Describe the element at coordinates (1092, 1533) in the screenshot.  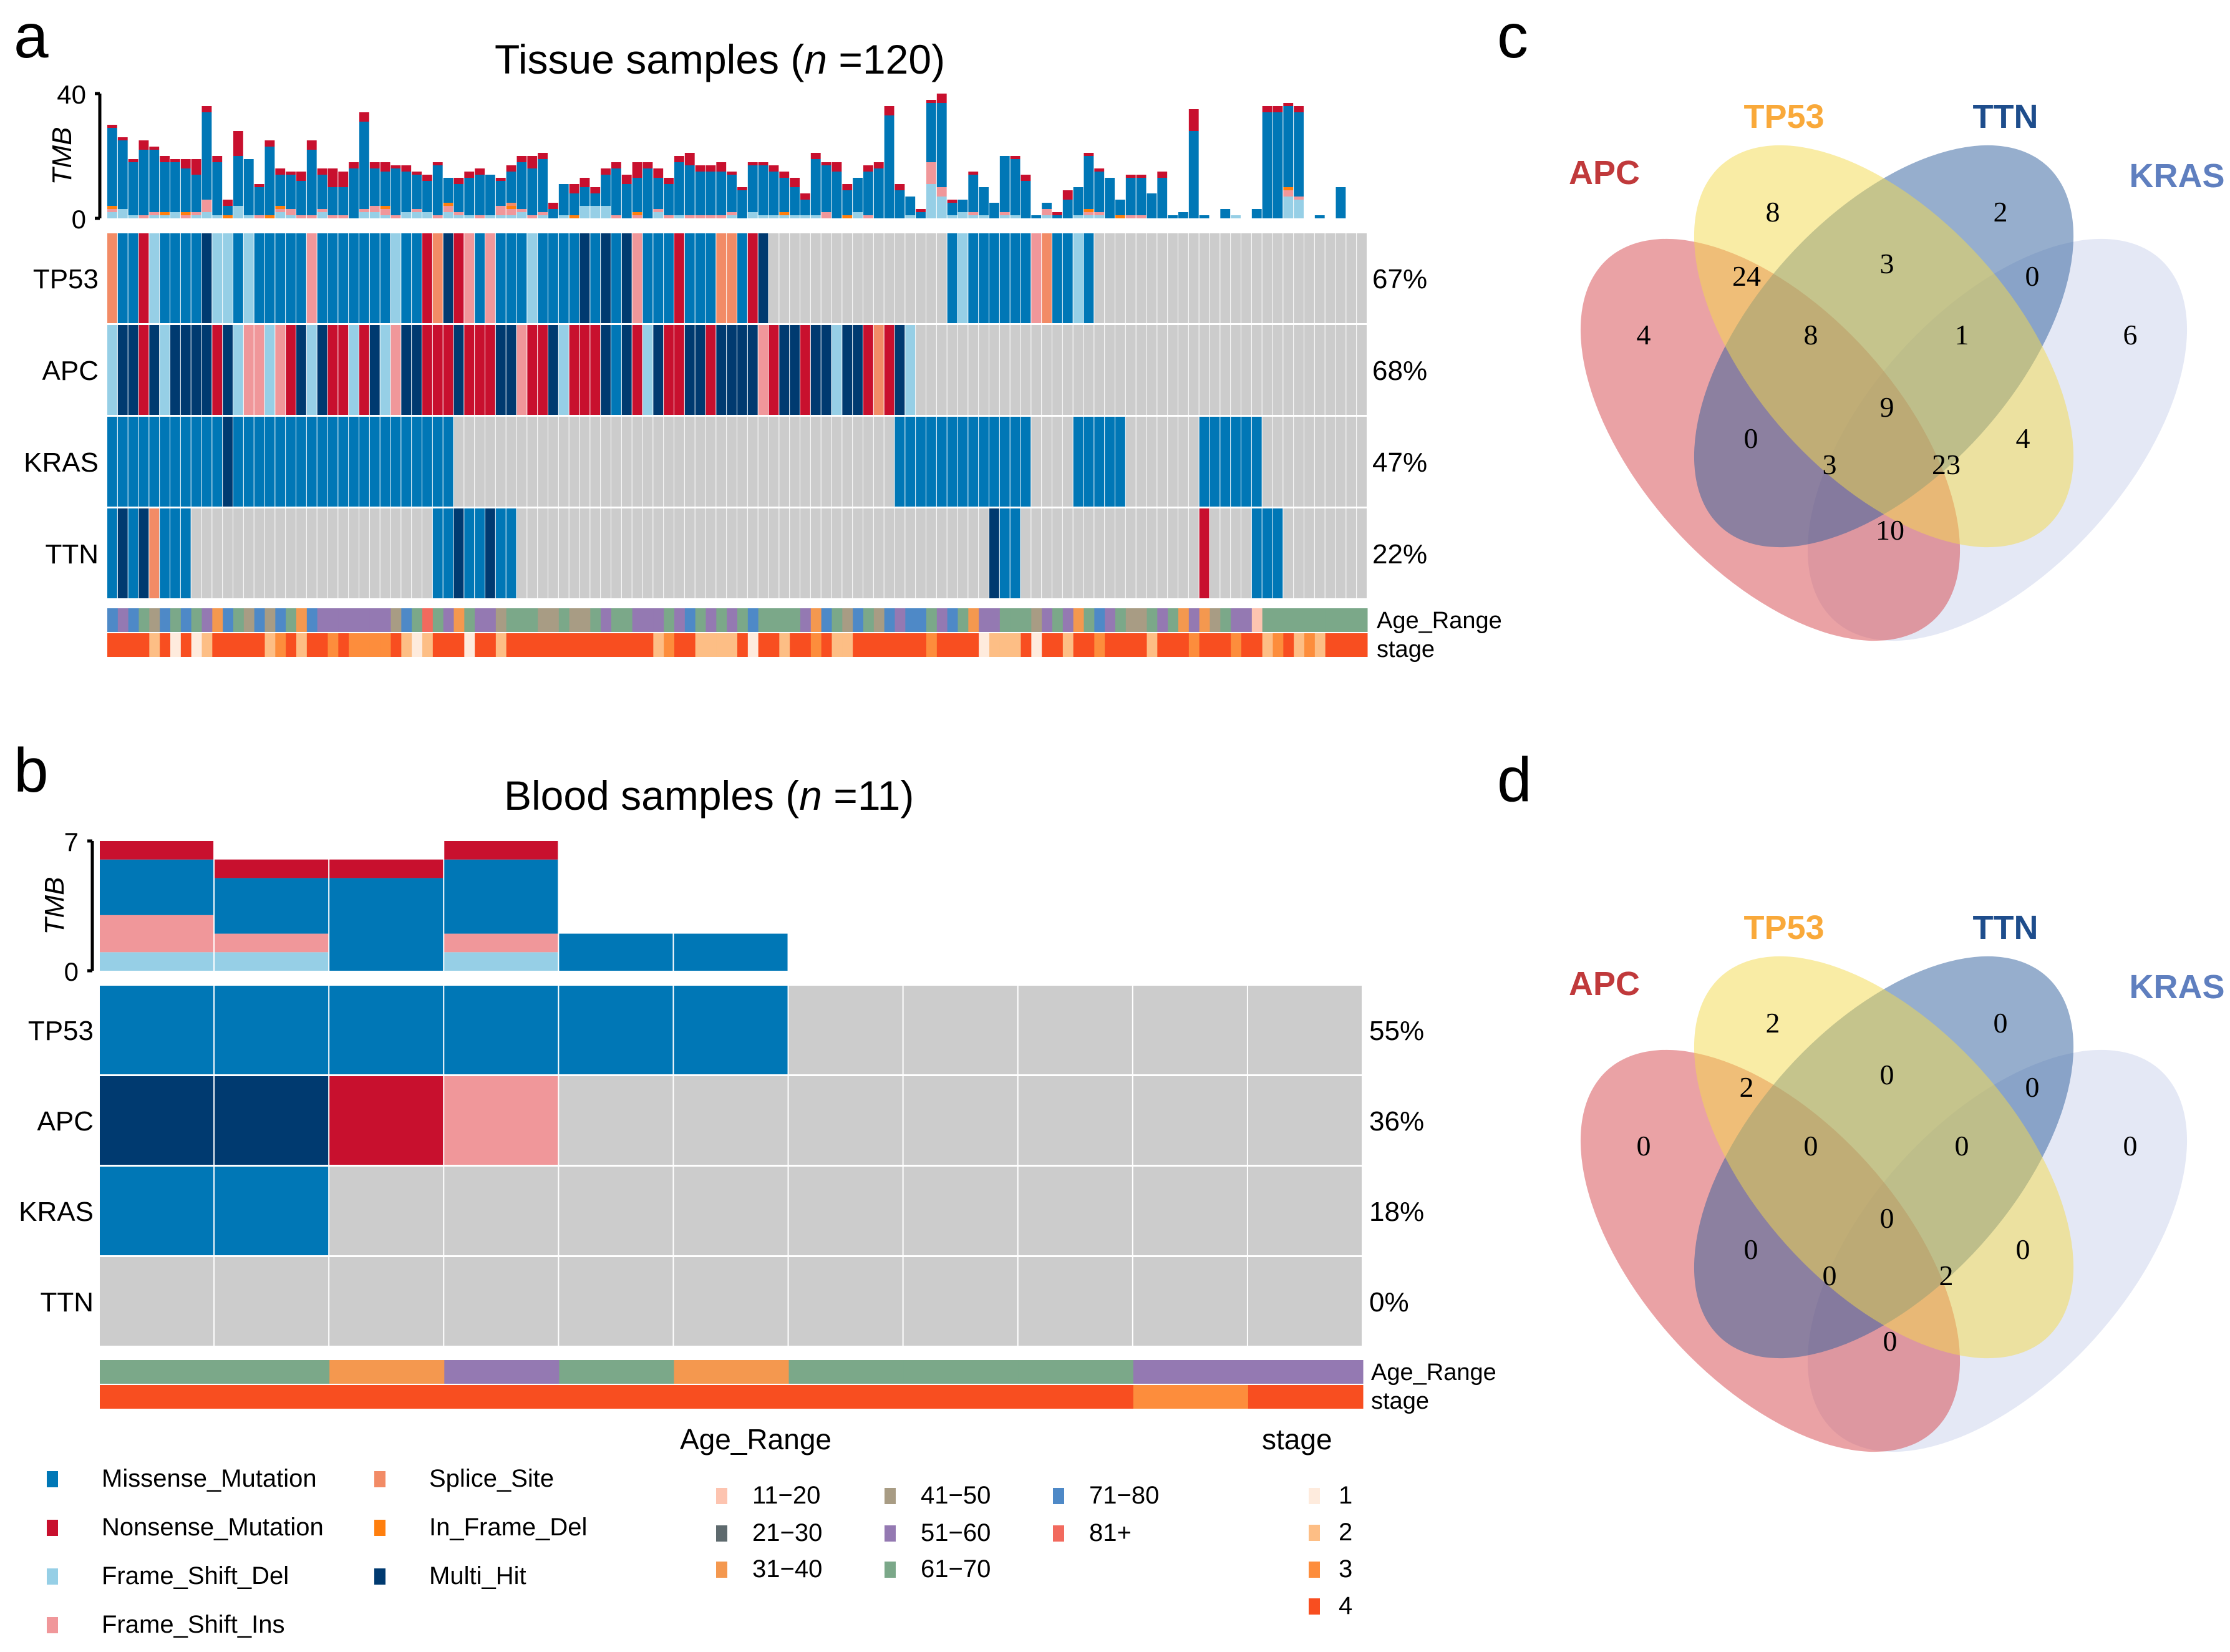
I see `legend-item-age-81+: 81+` at that location.